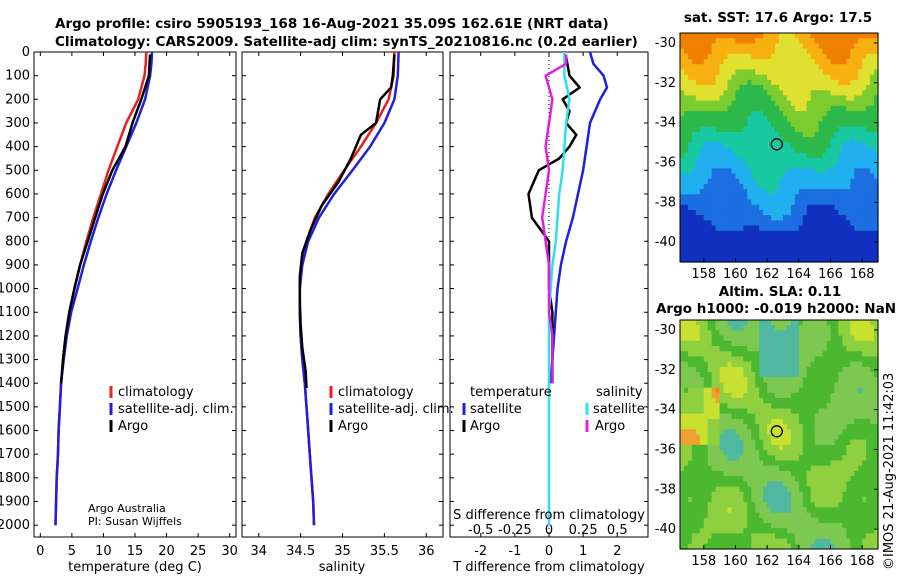 The height and width of the screenshot is (580, 900). I want to click on x-tick-label: 2, so click(617, 551).